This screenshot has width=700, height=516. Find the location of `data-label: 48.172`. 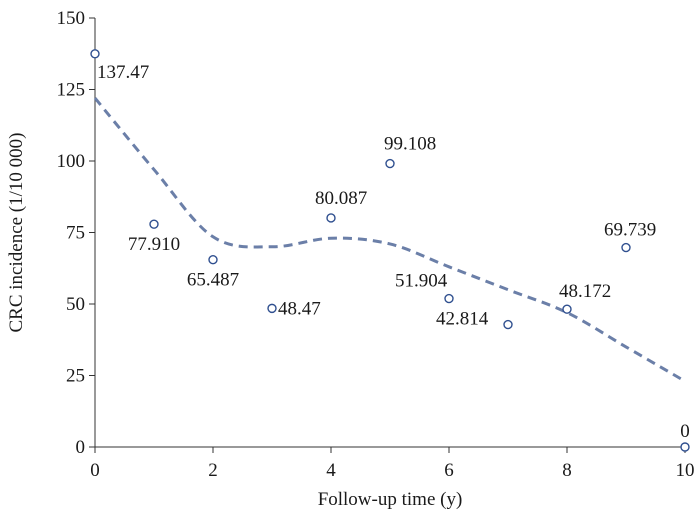

data-label: 48.172 is located at coordinates (585, 291).